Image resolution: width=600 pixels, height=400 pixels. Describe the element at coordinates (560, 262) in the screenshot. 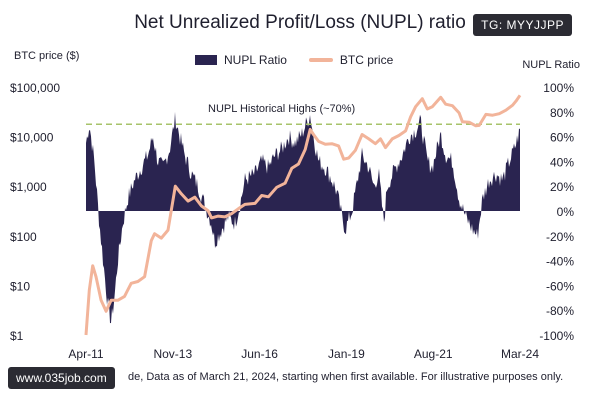

I see `right-tick-label: -40%` at that location.